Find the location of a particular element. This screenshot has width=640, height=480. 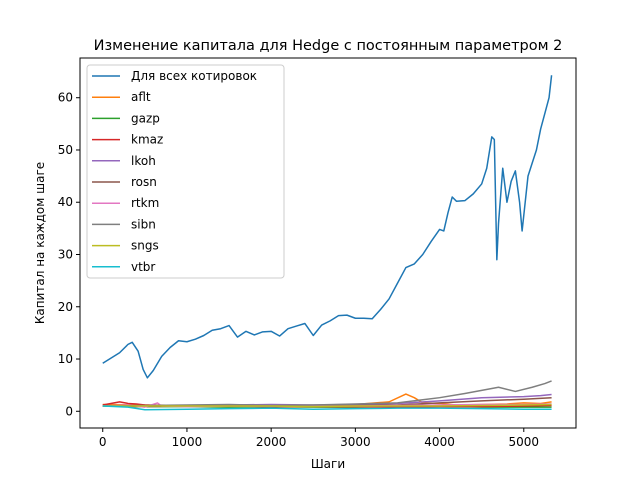

legend-box is located at coordinates (185, 171).